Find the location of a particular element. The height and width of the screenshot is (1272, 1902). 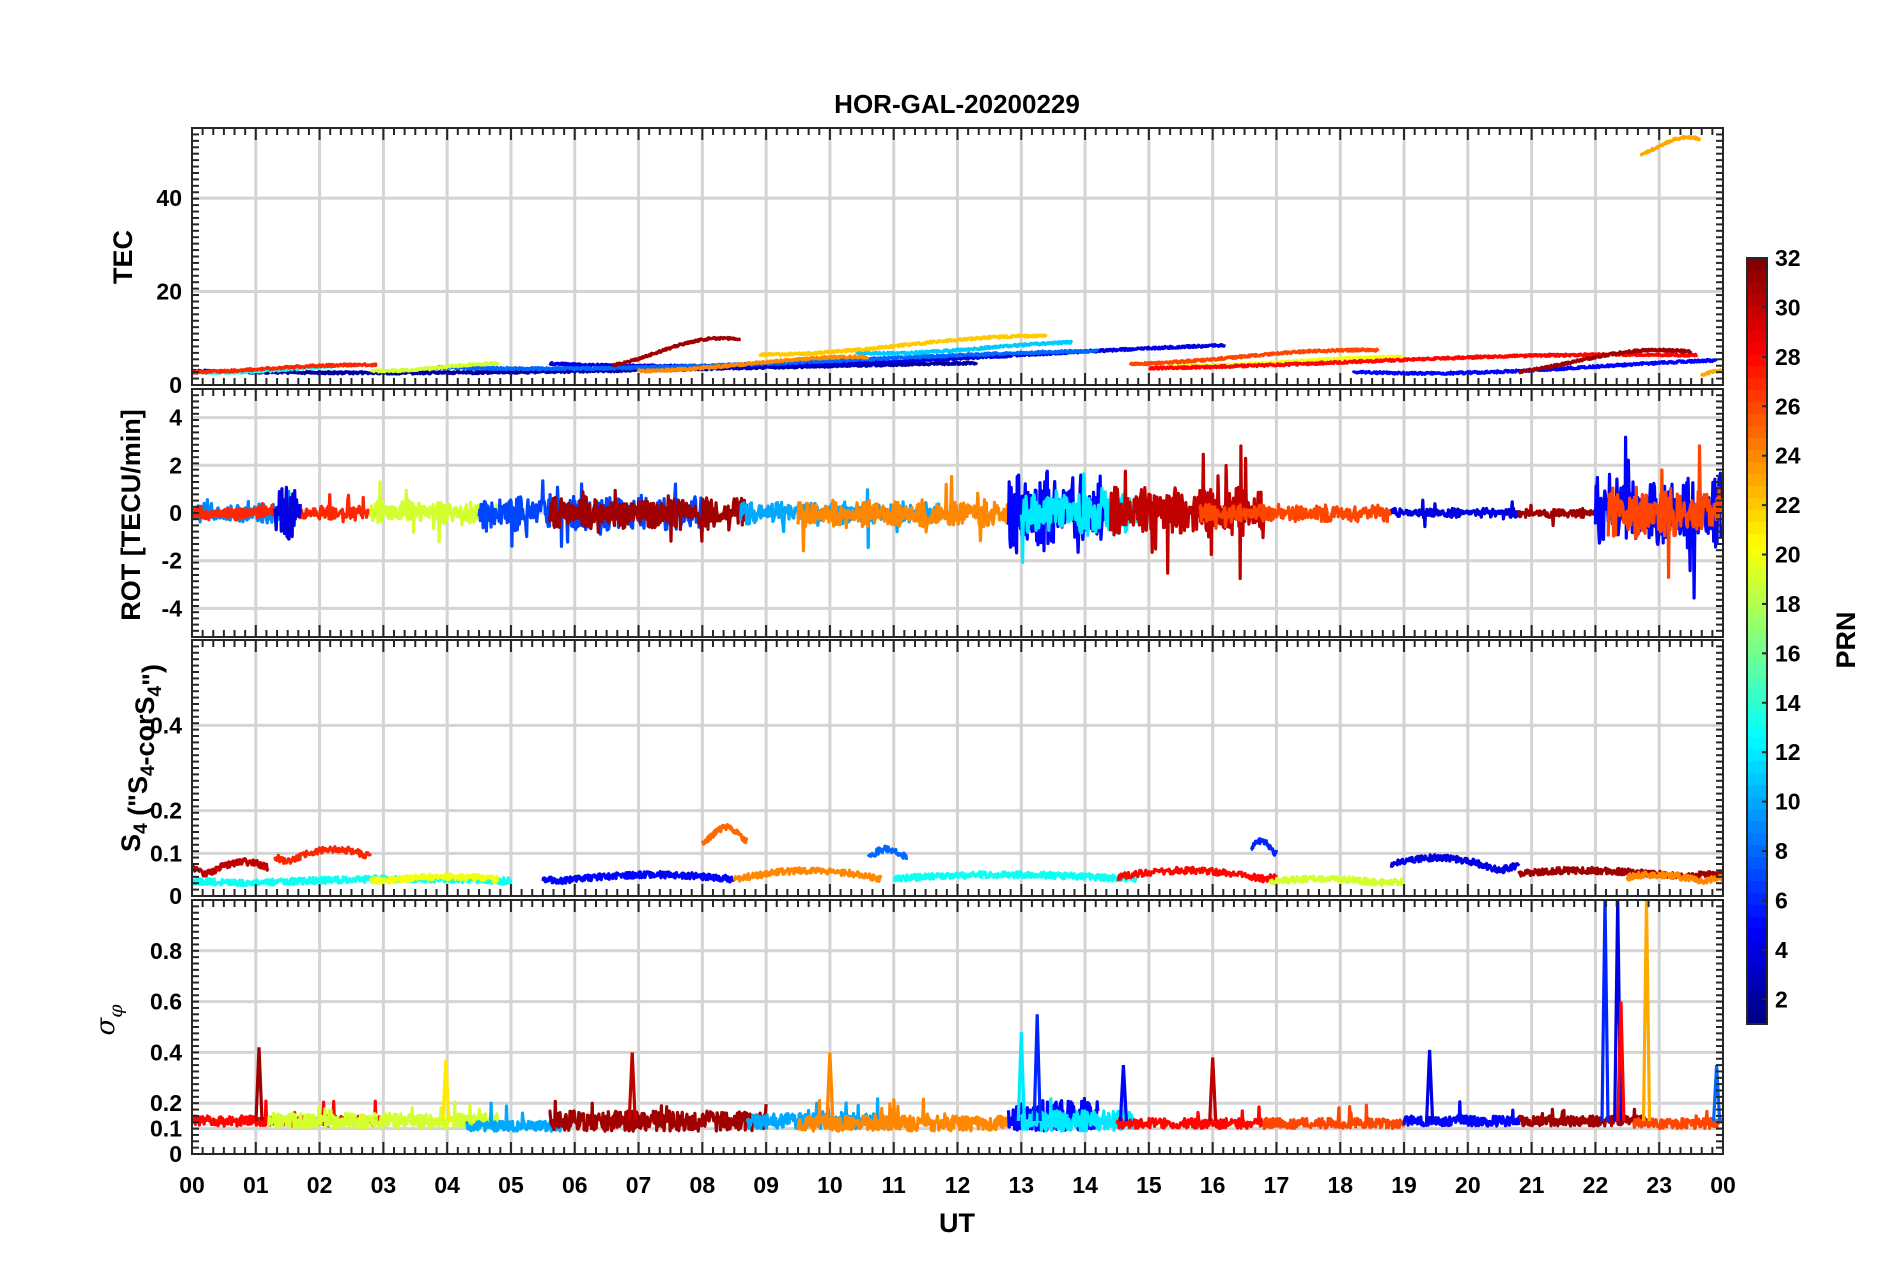

colorbar-tick-label: 22 is located at coordinates (1788, 505).